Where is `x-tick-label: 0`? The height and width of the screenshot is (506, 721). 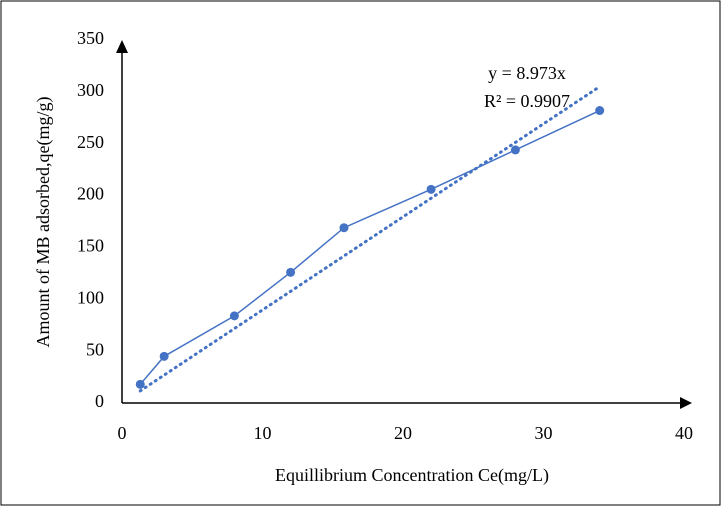 x-tick-label: 0 is located at coordinates (122, 433).